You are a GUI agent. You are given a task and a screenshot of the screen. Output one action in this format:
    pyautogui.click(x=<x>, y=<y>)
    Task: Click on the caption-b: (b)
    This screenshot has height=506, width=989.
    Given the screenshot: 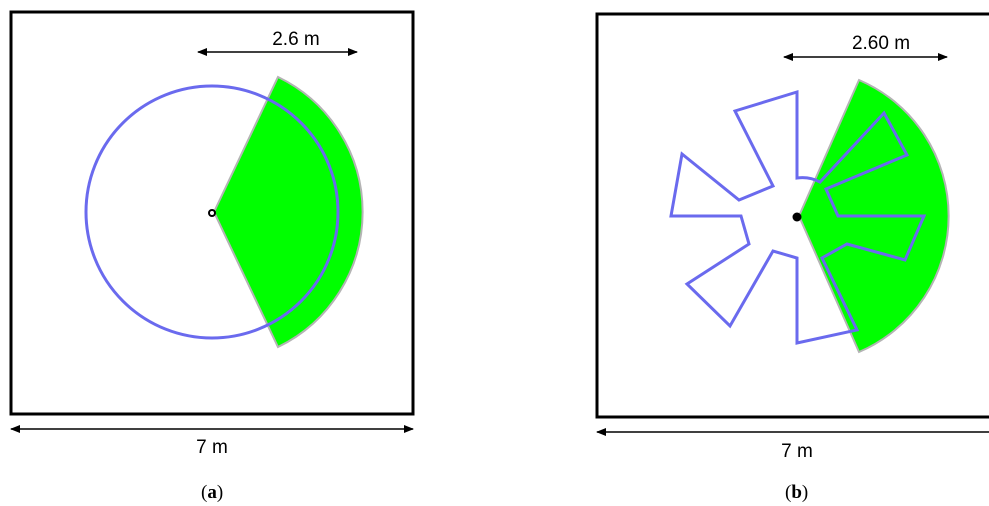 What is the action you would take?
    pyautogui.click(x=796, y=493)
    